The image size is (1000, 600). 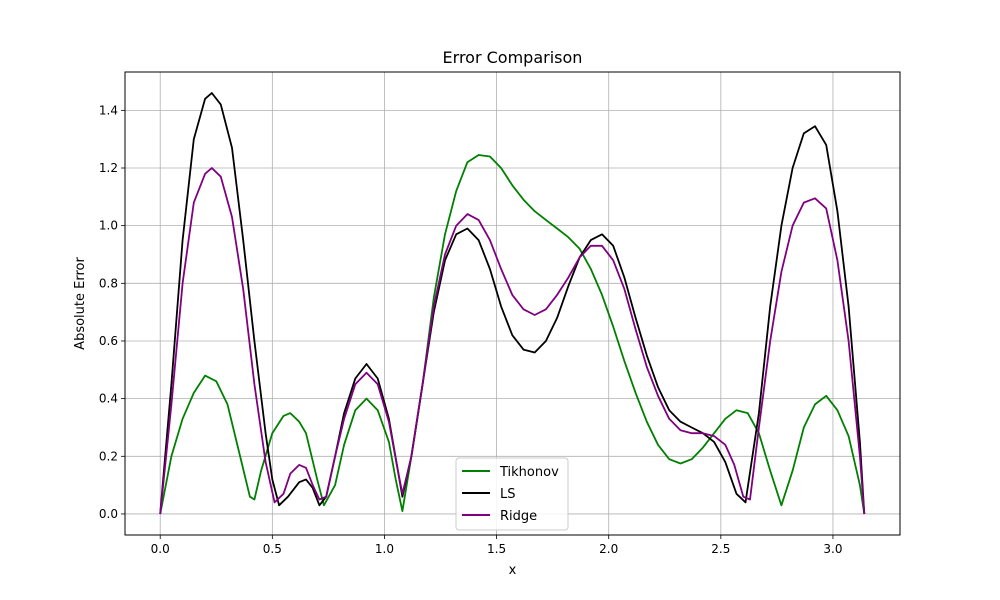 What do you see at coordinates (720, 549) in the screenshot?
I see `x-tick-label: 2.5` at bounding box center [720, 549].